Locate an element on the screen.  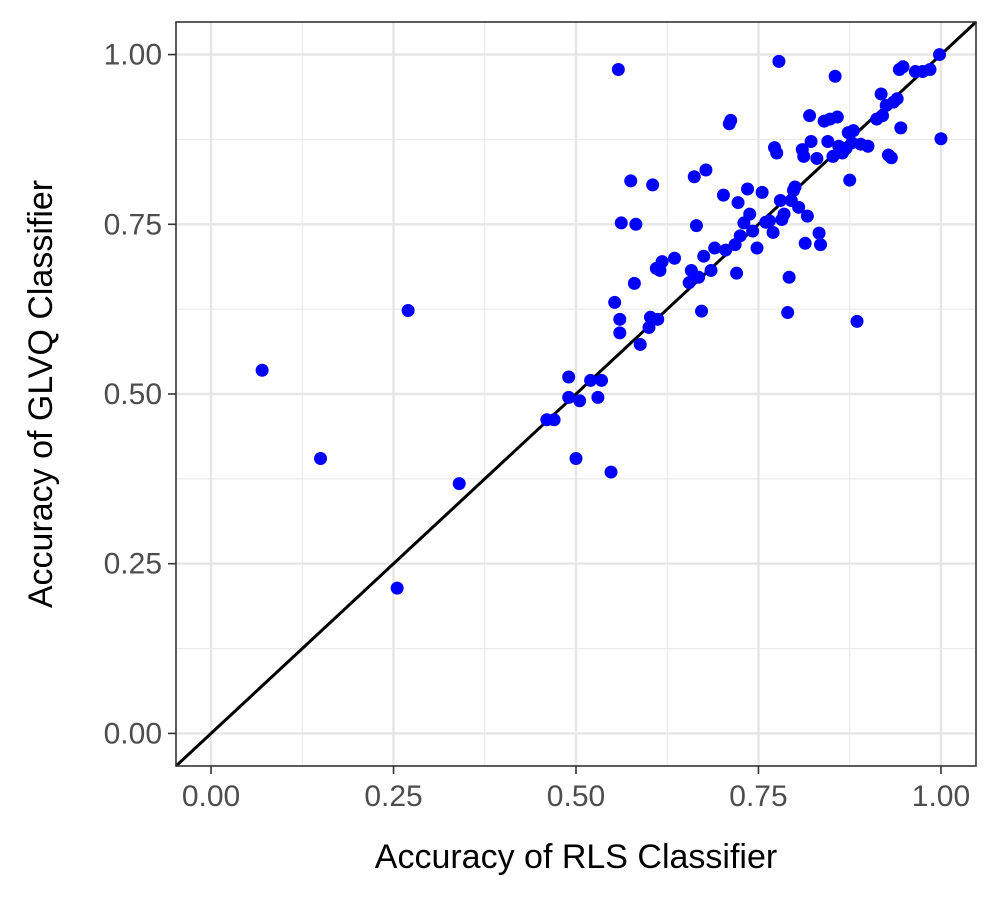
y-tick-label: 0.00 is located at coordinates (133, 733).